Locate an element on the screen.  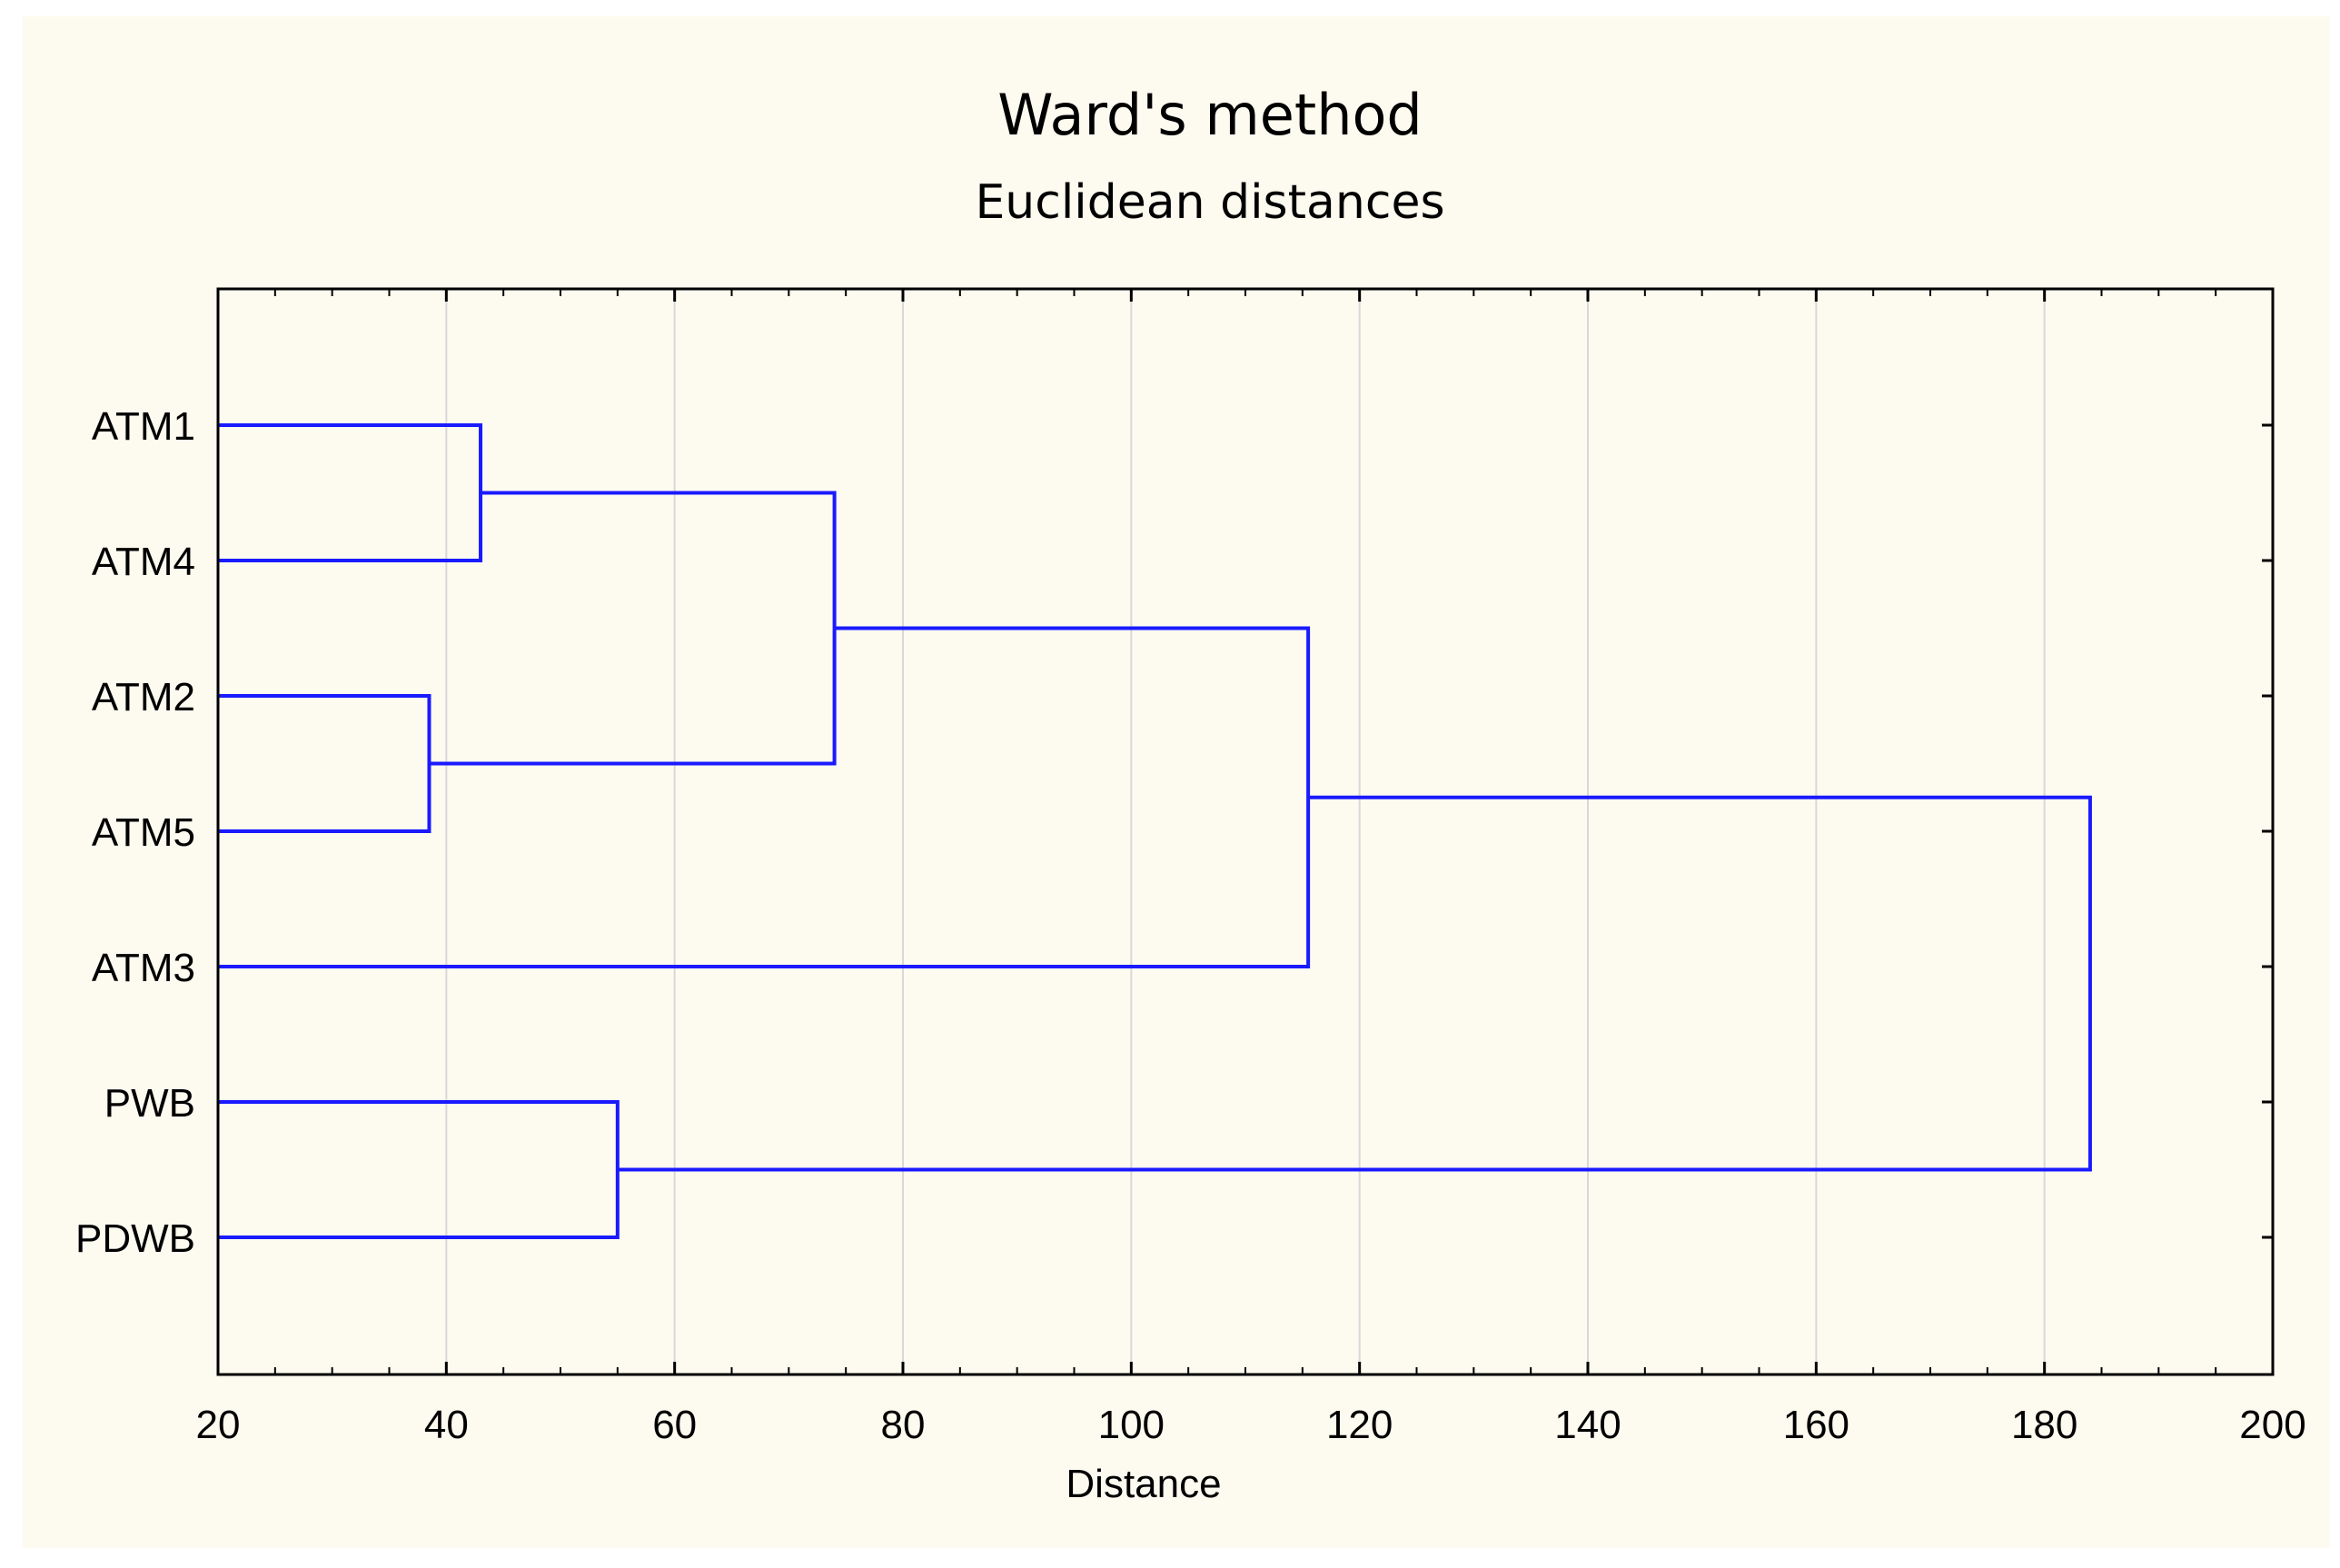
leaf-label: PWB is located at coordinates (149, 1103).